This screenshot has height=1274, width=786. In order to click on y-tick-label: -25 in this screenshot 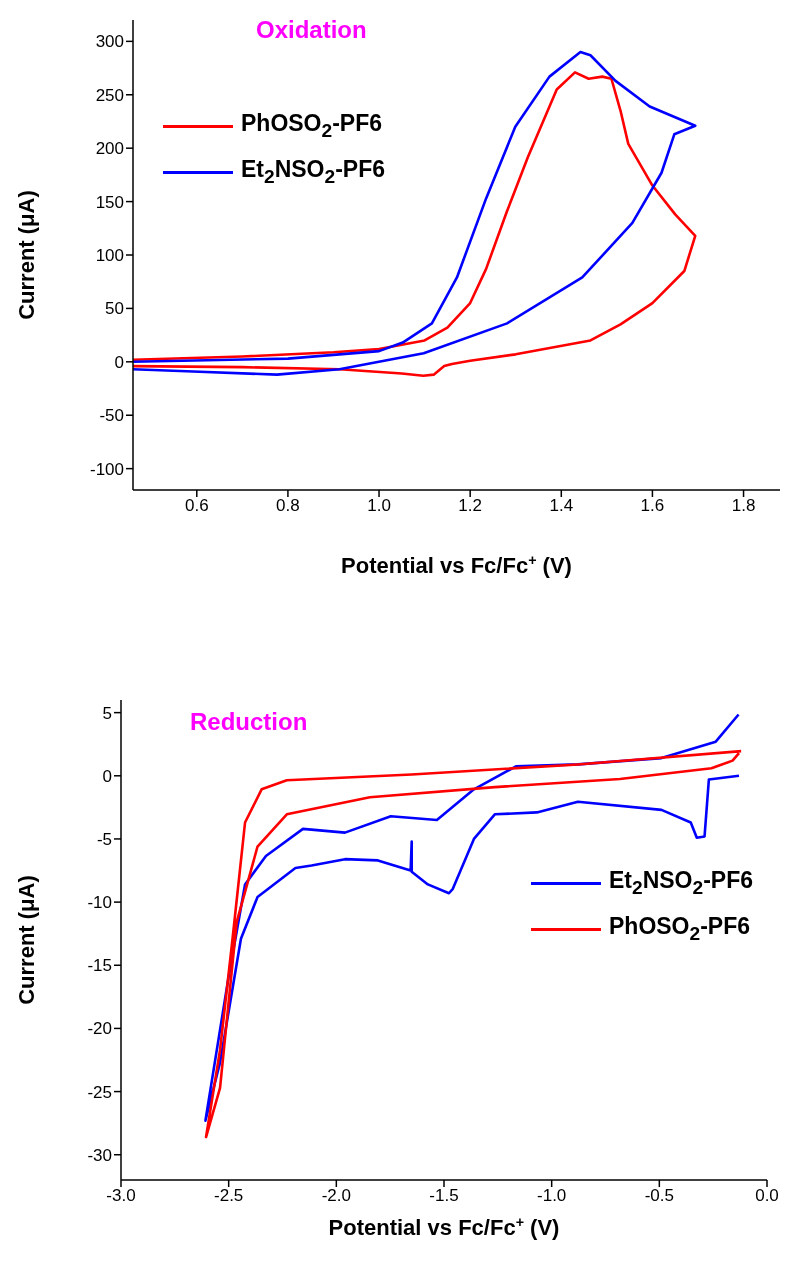, I will do `click(99, 1092)`.